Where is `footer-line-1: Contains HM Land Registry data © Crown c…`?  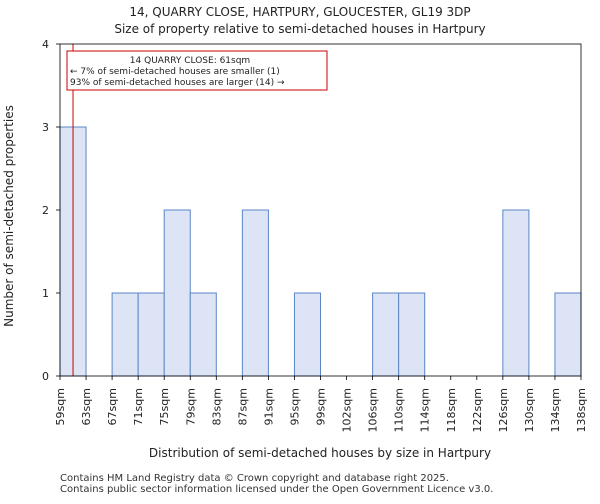
footer-line-1: Contains HM Land Registry data © Crown c… is located at coordinates (254, 478).